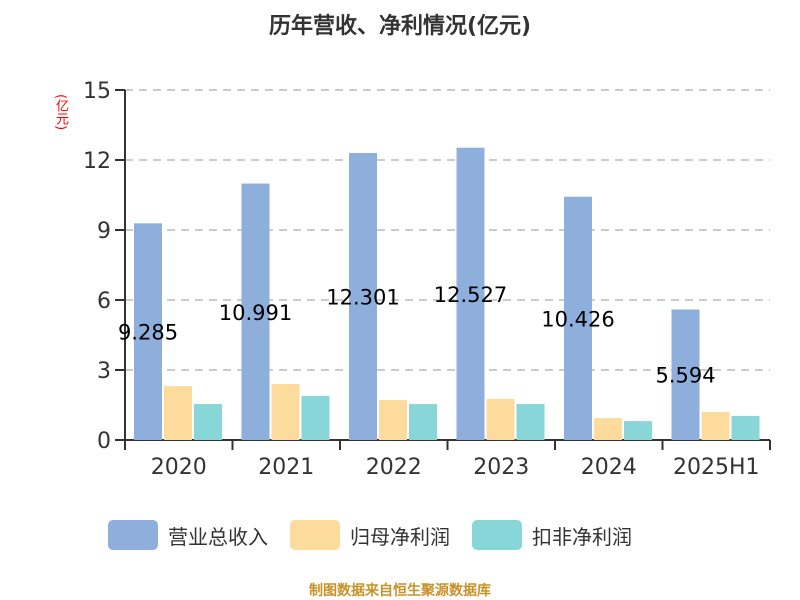  I want to click on data-label: 12.301, so click(362, 297).